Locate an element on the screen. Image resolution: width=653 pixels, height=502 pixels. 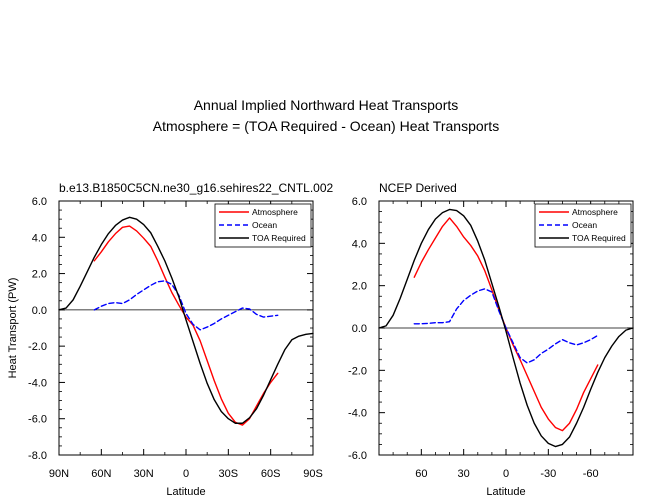
x-tick-label: -30 is located at coordinates (548, 474).